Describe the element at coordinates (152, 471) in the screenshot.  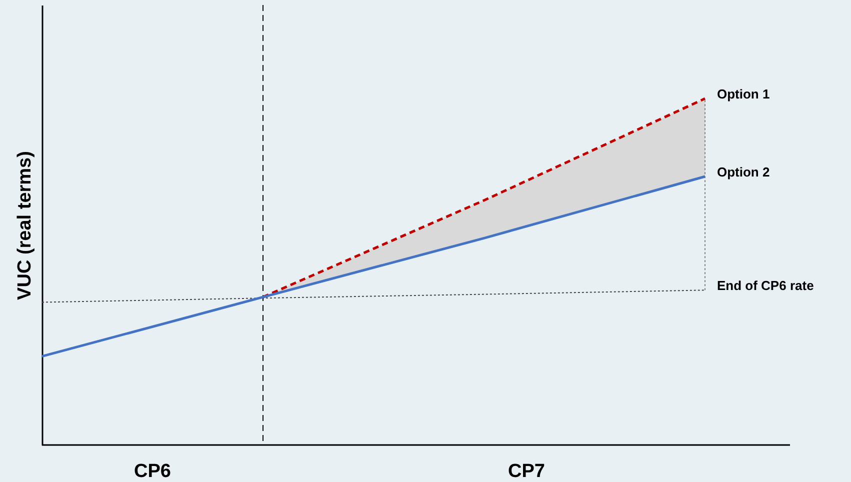
I see `text: CP6` at that location.